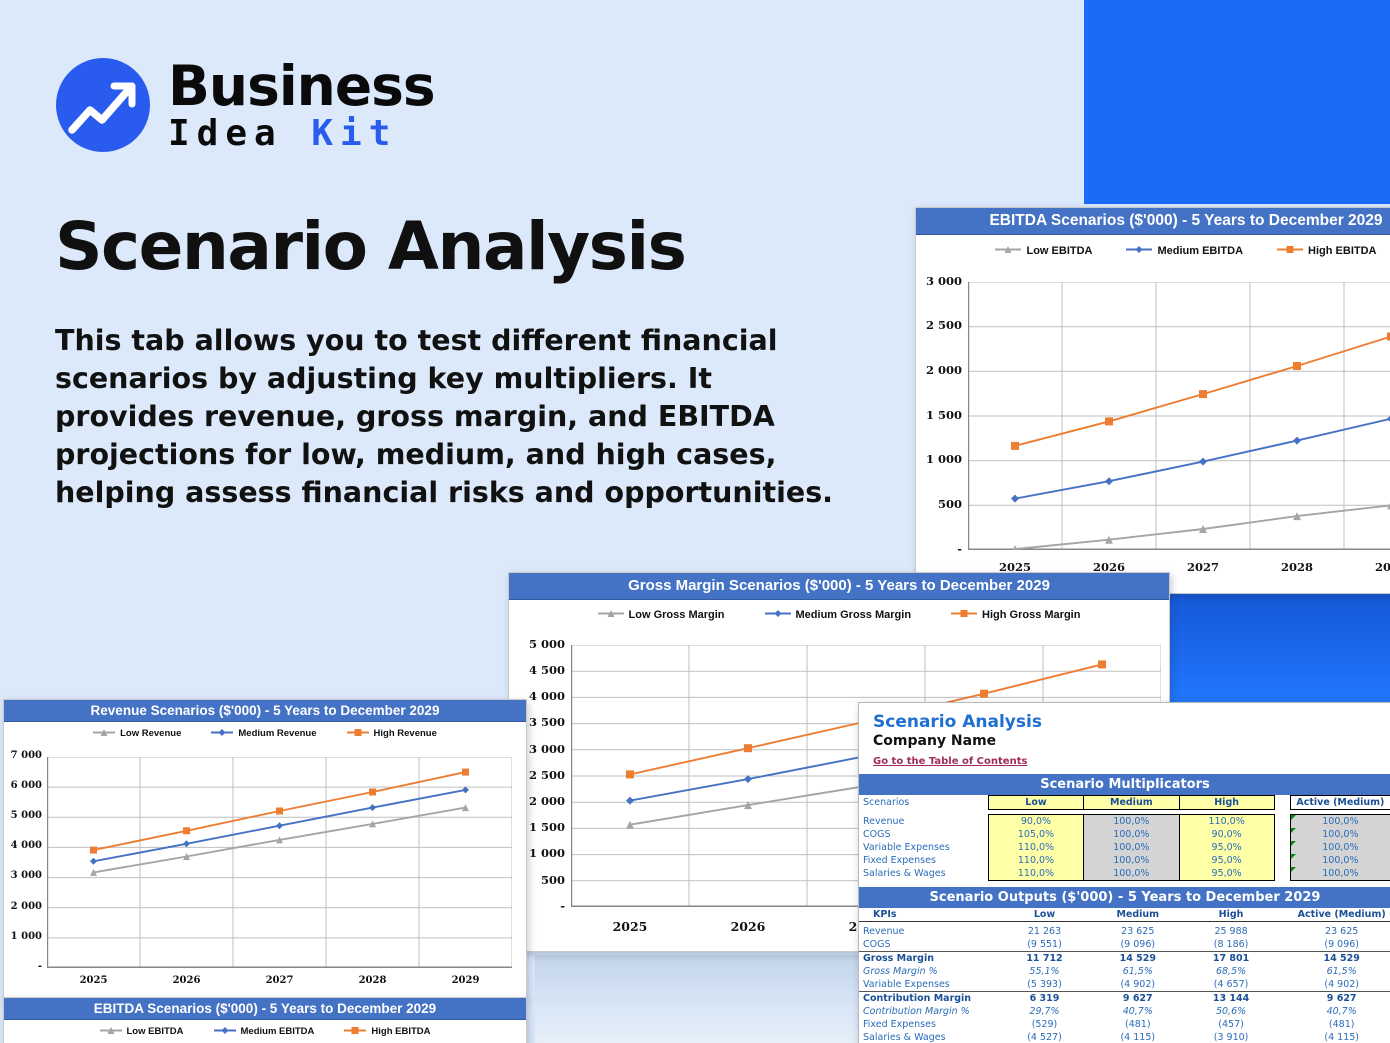 This screenshot has height=1043, width=1390. I want to click on y-axis-tick-label: 4 500, so click(546, 669).